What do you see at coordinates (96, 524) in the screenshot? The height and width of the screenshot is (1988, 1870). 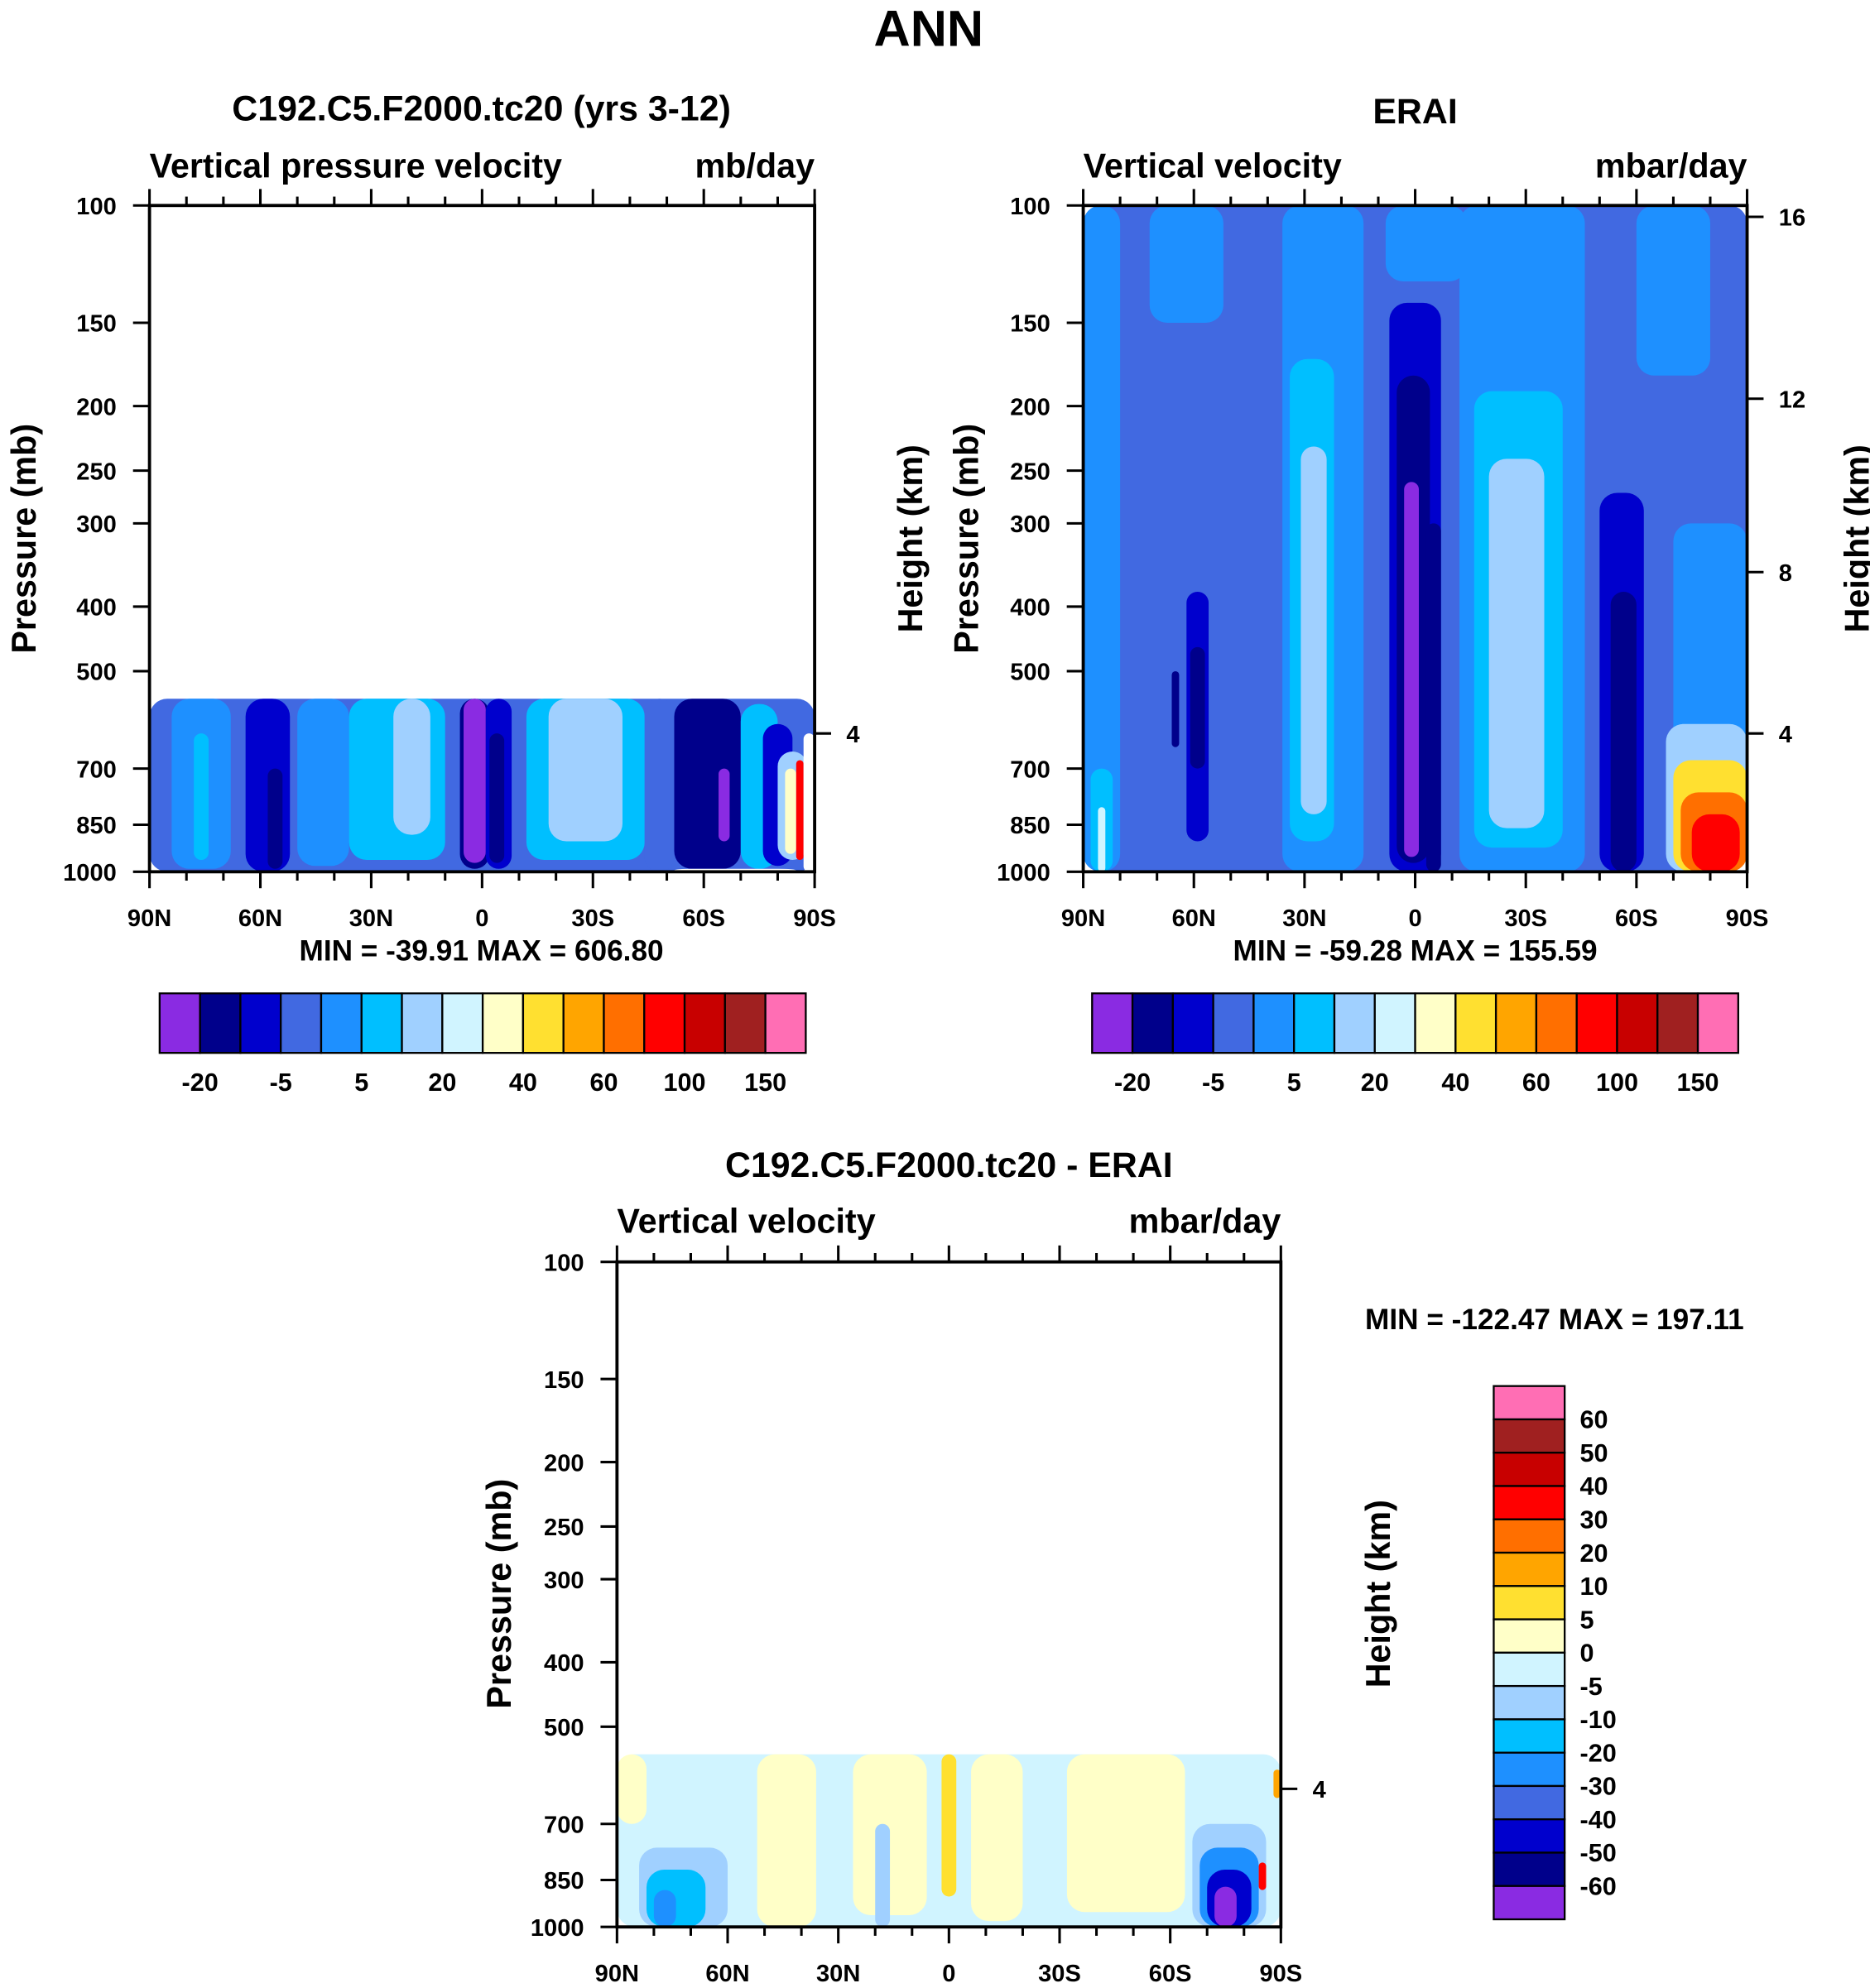 I see `y-tick-label: 300` at bounding box center [96, 524].